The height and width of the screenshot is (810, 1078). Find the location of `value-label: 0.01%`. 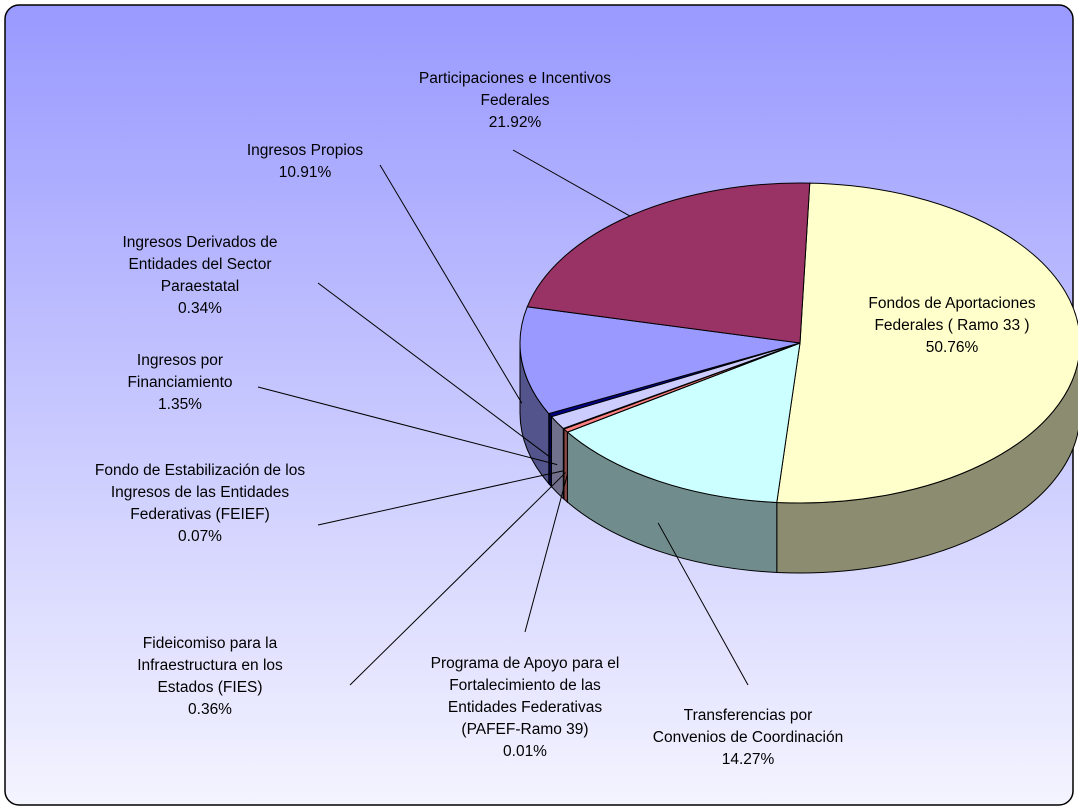

value-label: 0.01% is located at coordinates (525, 751).